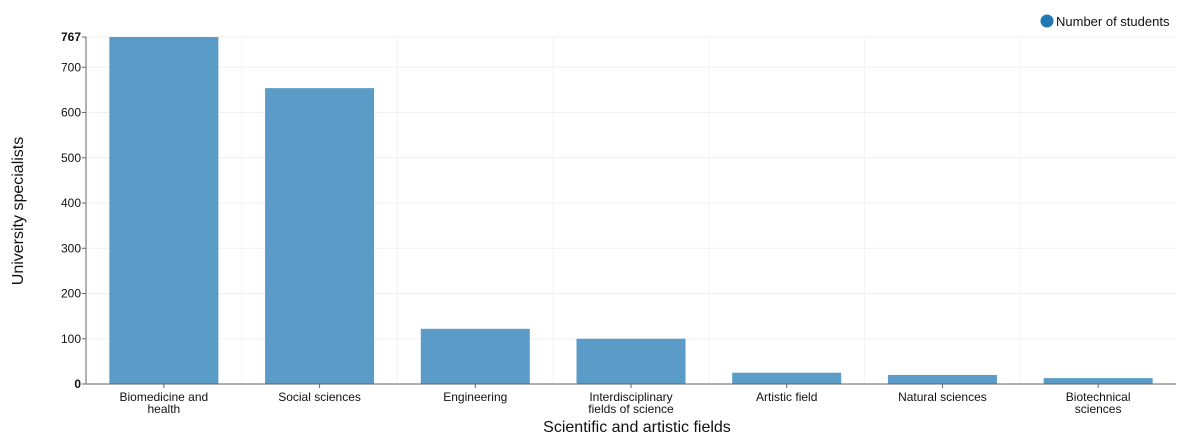 This screenshot has width=1178, height=434. What do you see at coordinates (71, 158) in the screenshot?
I see `y-tick-label: 500` at bounding box center [71, 158].